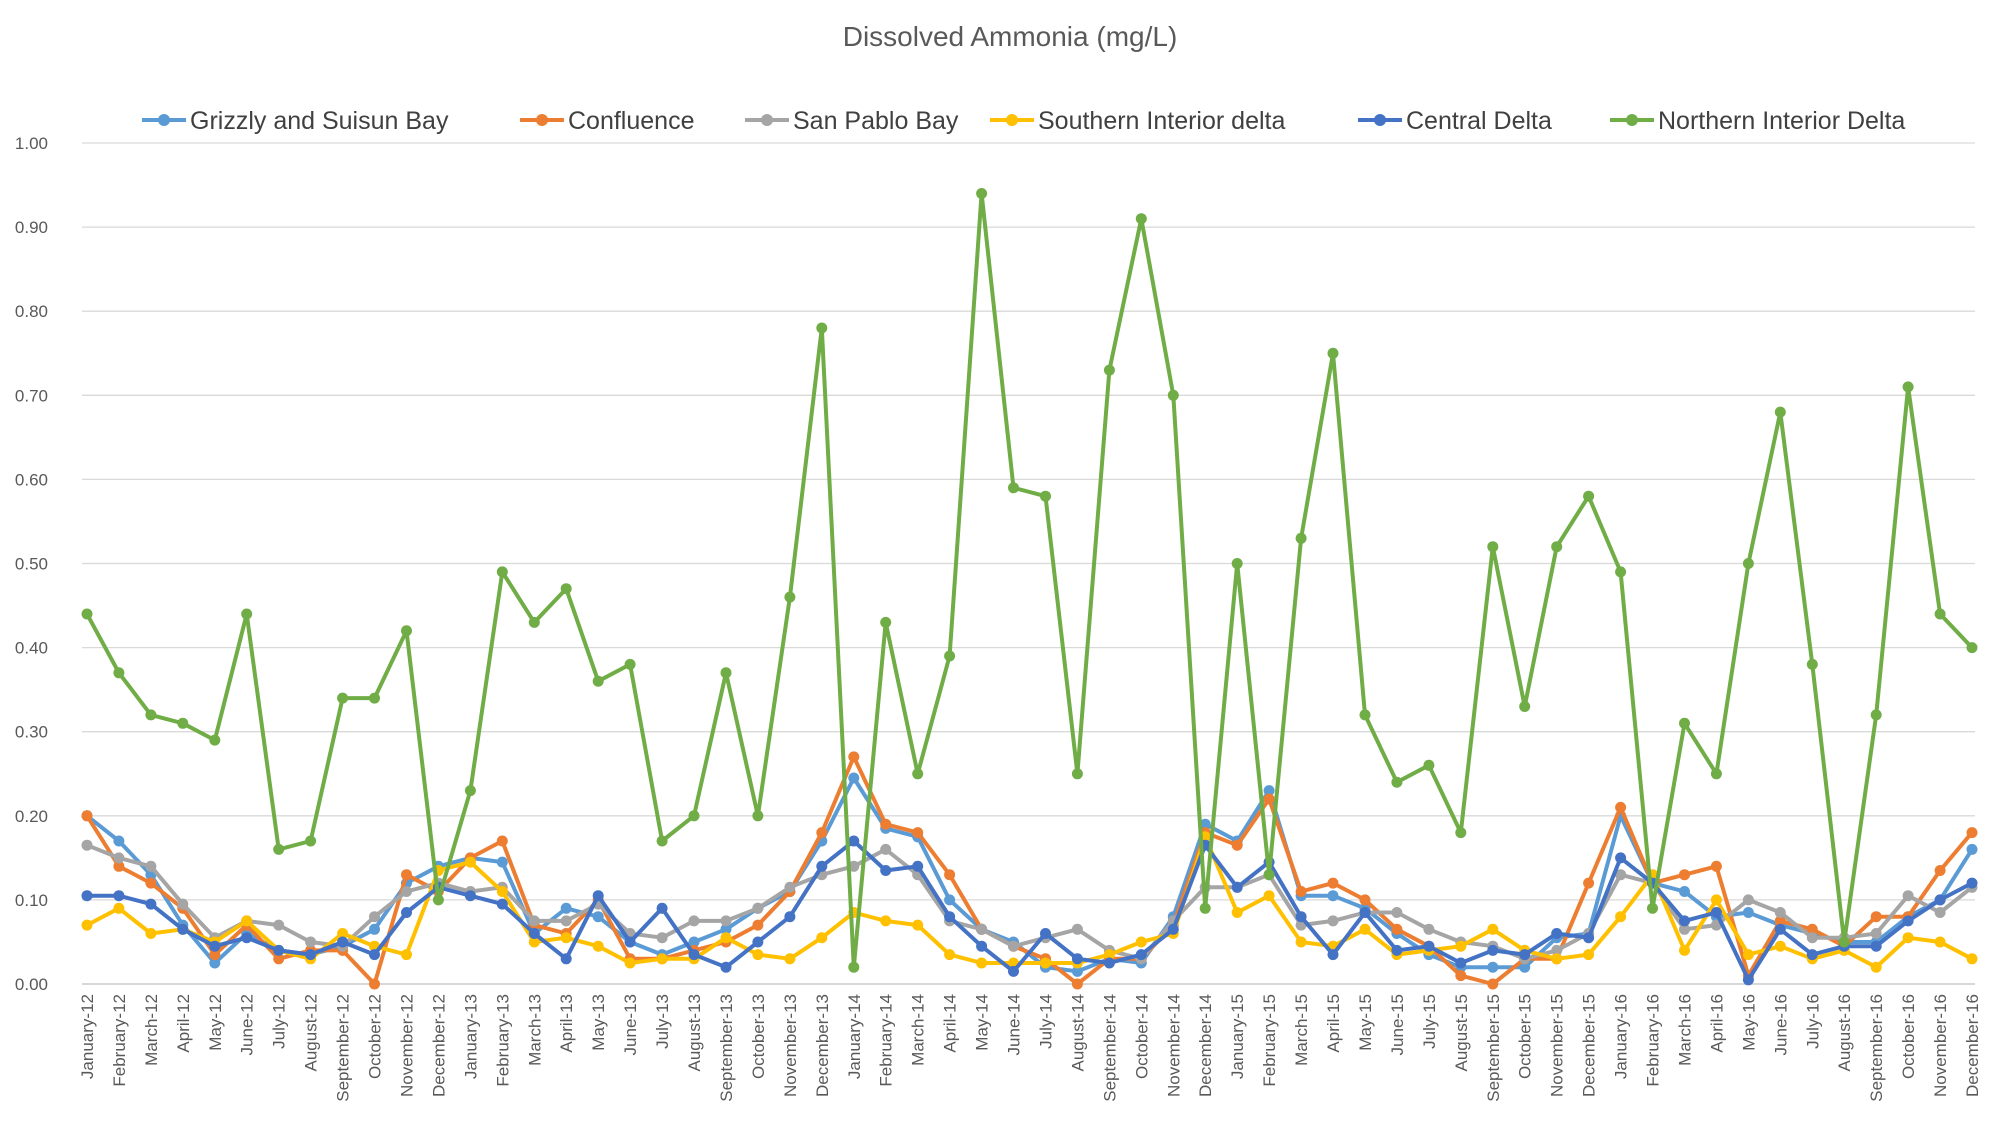  What do you see at coordinates (119, 1040) in the screenshot?
I see `x-tick-label: February-12` at bounding box center [119, 1040].